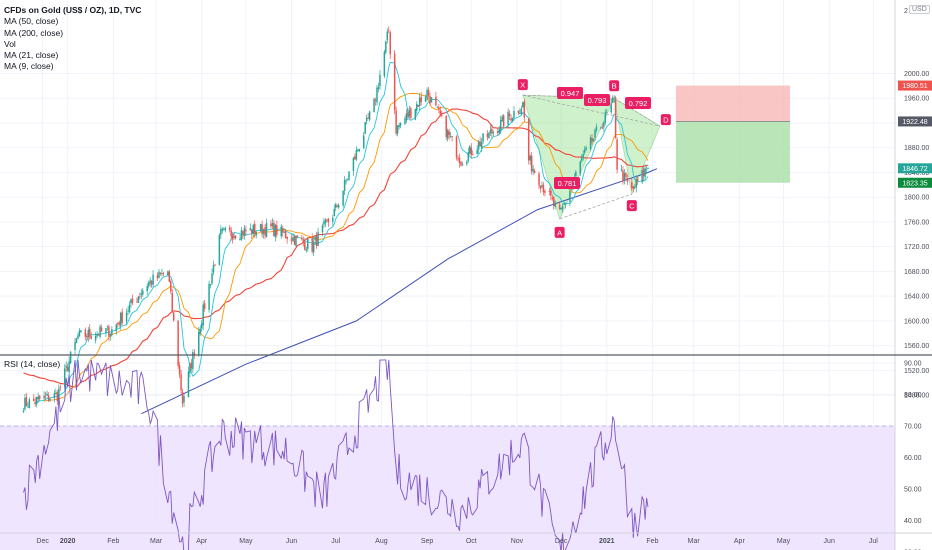  I want to click on price-tick-label: 1680.00, so click(916, 272).